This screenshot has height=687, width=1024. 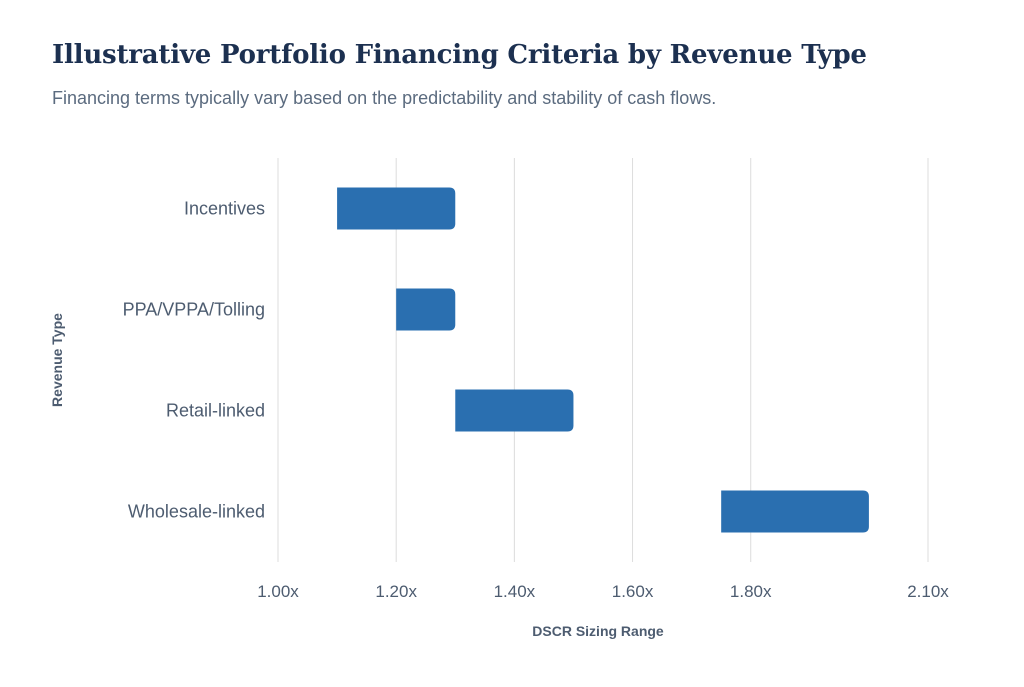 I want to click on x-tick-label: 1.60x, so click(x=633, y=591).